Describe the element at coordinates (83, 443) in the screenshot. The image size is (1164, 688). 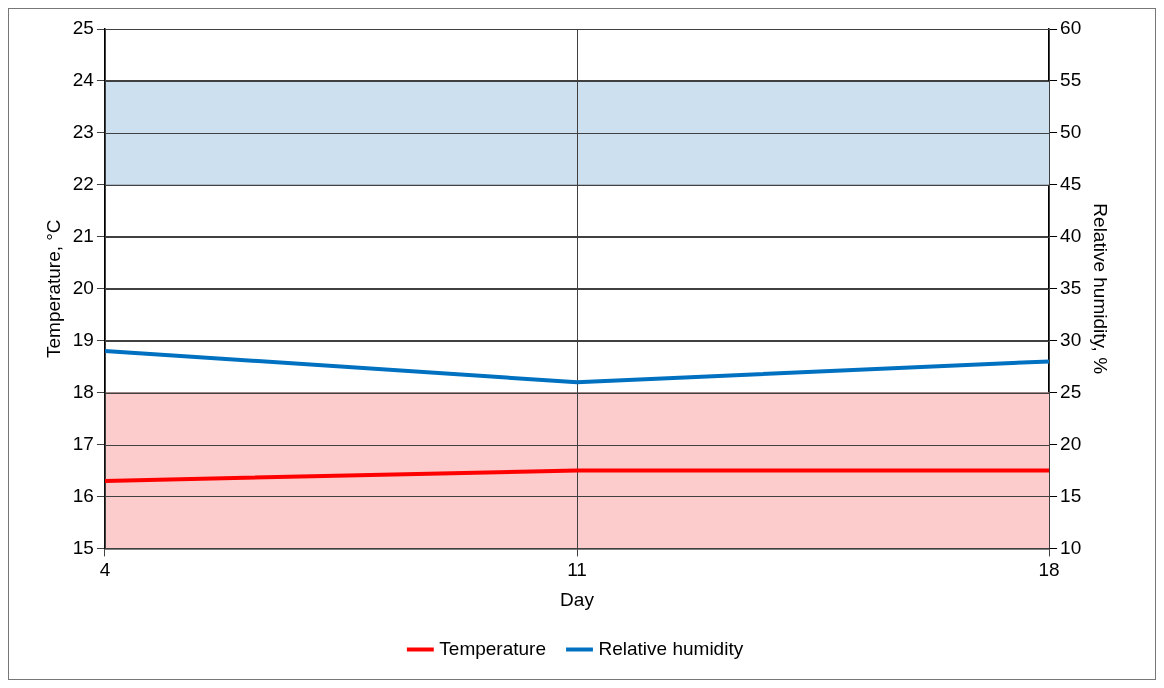
I see `y-tick-label: 17` at that location.